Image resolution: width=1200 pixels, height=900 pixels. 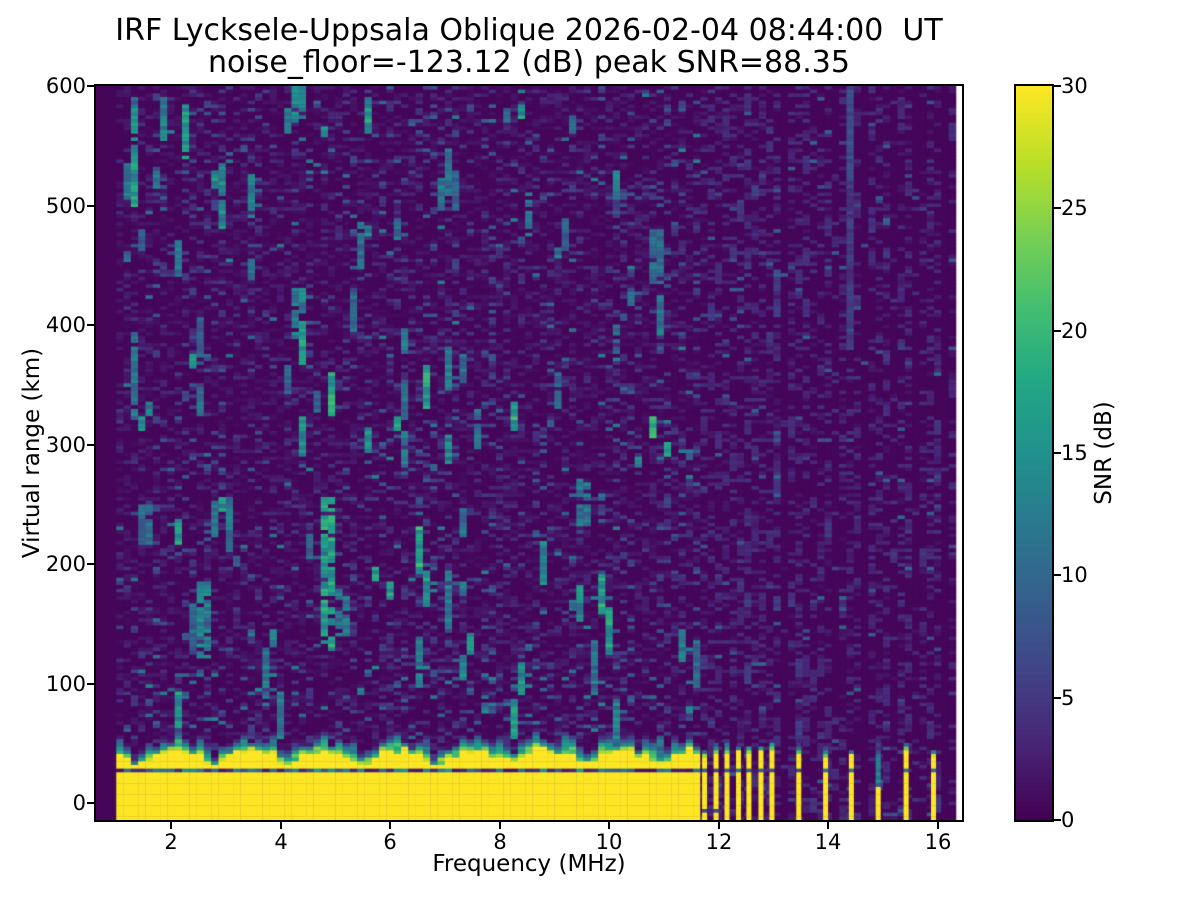 I want to click on y-tick-label: 300, so click(x=65, y=445).